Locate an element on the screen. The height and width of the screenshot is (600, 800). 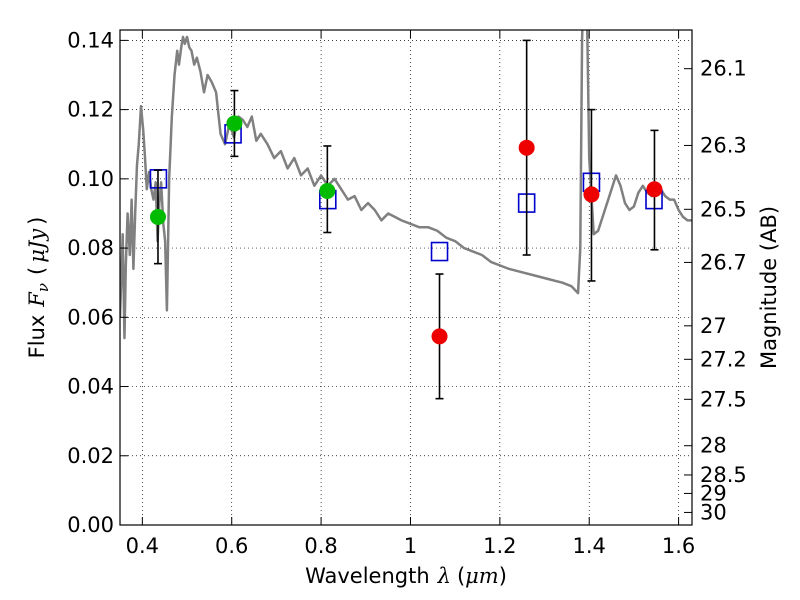
mag-tick-label: 29 is located at coordinates (713, 493).